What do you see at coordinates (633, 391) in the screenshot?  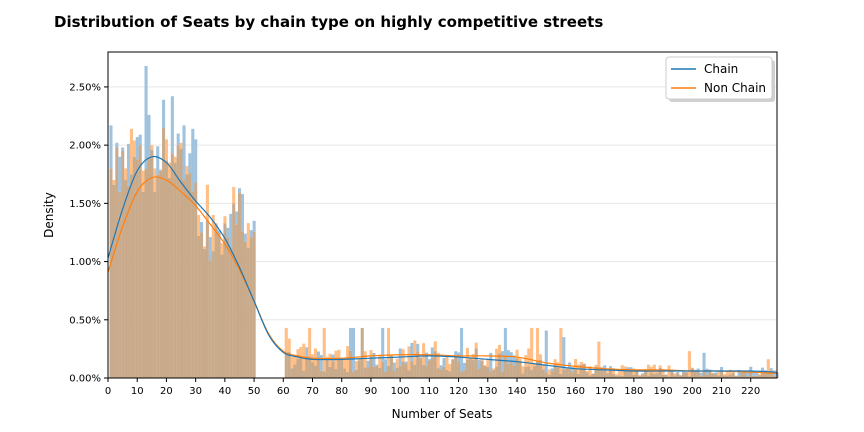 I see `x-tick-label: 180` at bounding box center [633, 391].